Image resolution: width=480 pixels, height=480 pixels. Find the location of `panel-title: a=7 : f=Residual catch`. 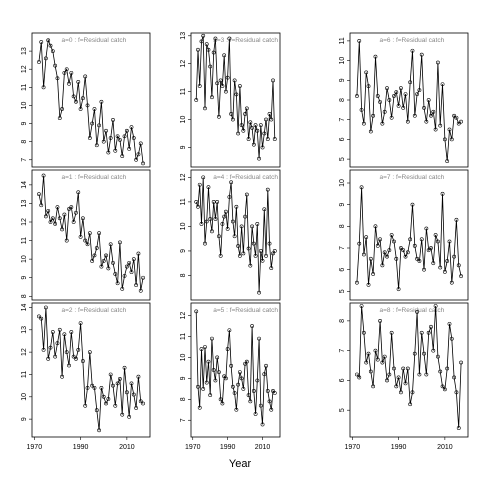

panel-title: a=7 : f=Residual catch is located at coordinates (412, 177).